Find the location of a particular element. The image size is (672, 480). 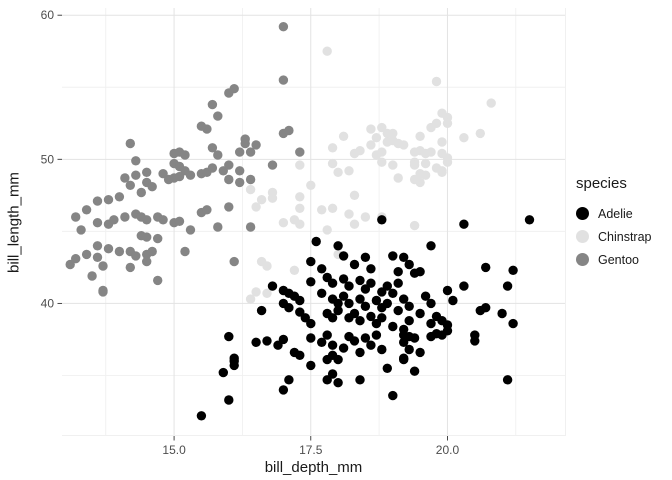

chinstrap-point-swatch is located at coordinates (582, 236).